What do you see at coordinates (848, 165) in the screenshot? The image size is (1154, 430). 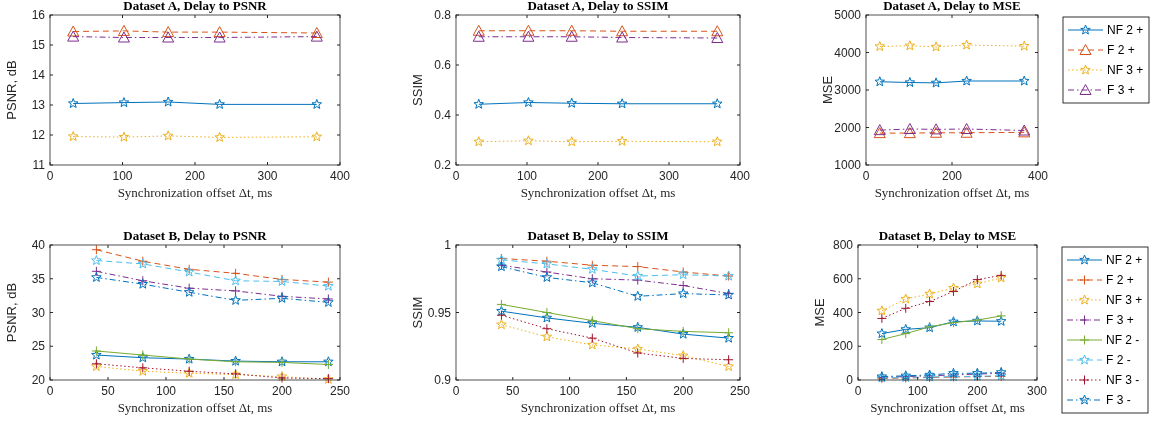 I see `y-tick-label: 1000` at bounding box center [848, 165].